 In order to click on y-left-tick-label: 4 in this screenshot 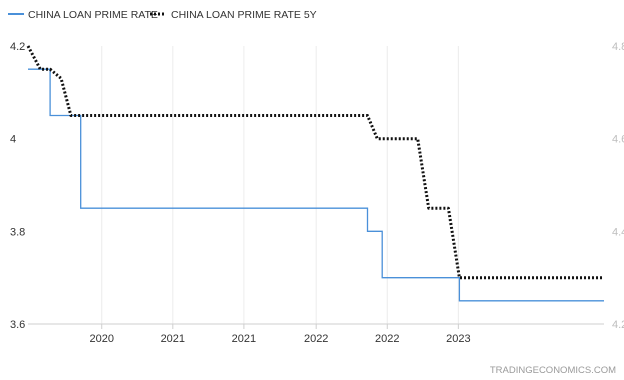, I will do `click(13, 140)`.